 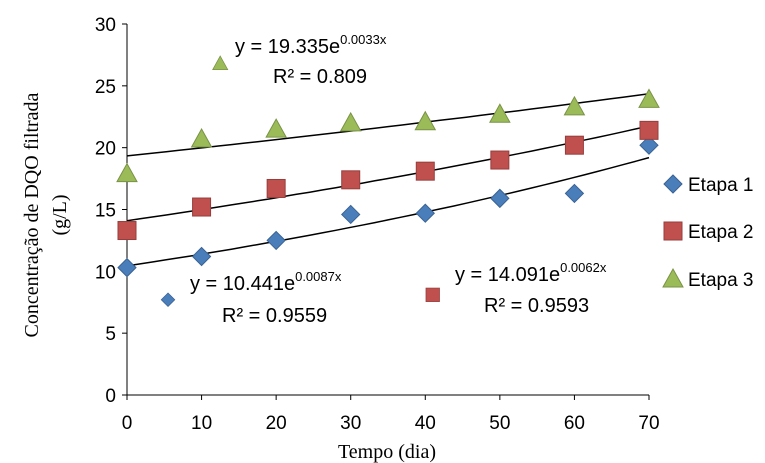 I want to click on equation-etapa-1-formula: y = 10.441e0.0087x, so click(x=266, y=282).